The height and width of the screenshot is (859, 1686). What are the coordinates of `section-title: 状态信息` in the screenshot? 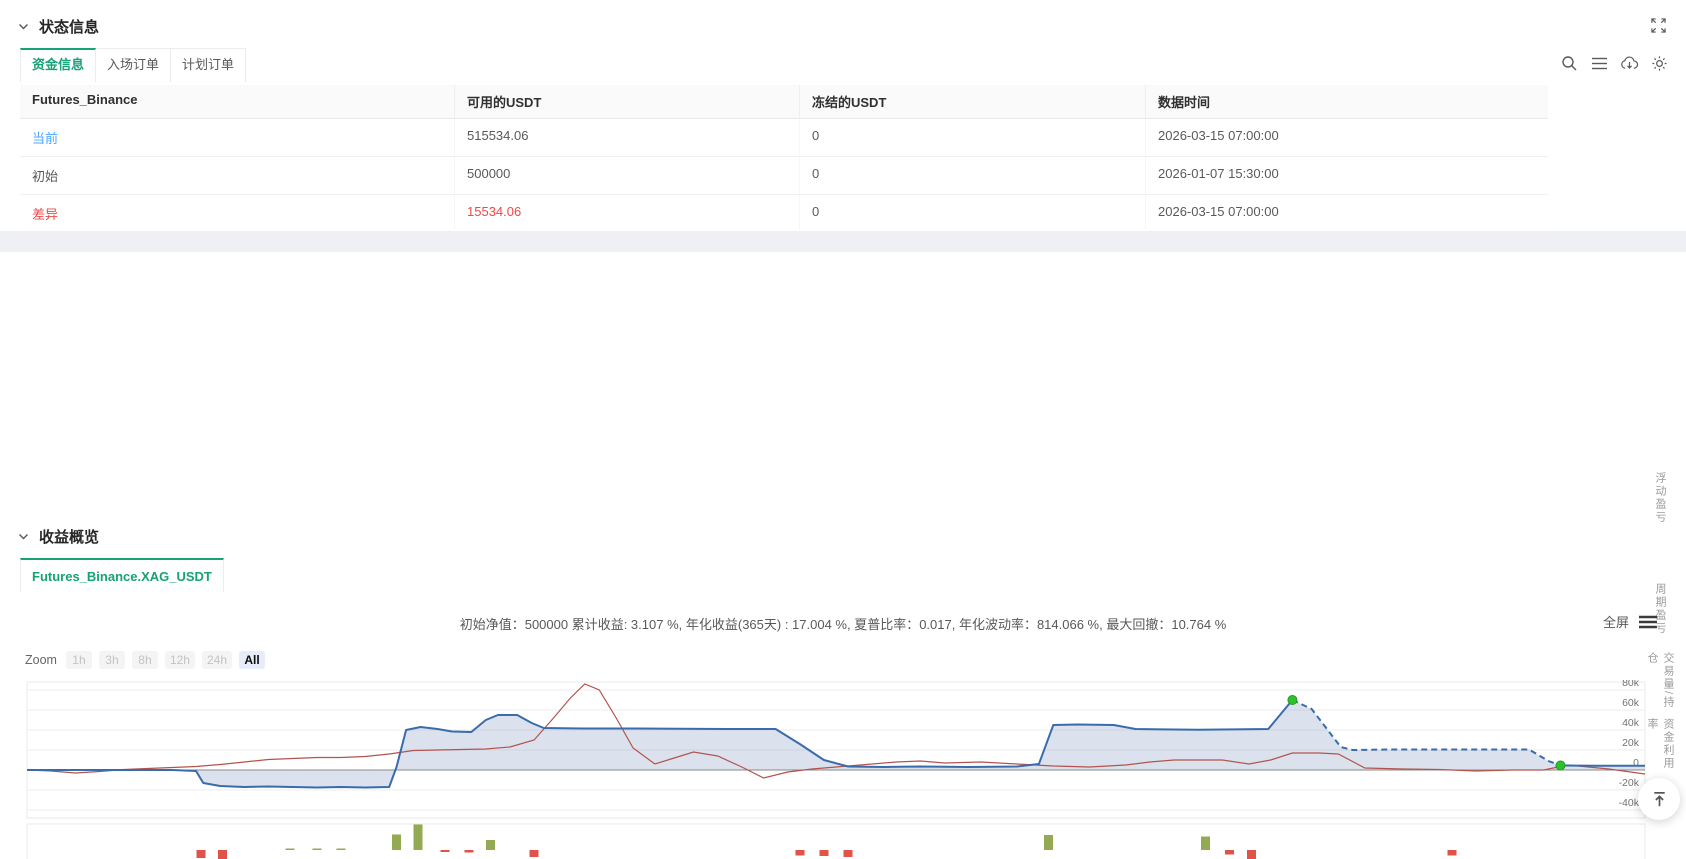 It's located at (69, 27).